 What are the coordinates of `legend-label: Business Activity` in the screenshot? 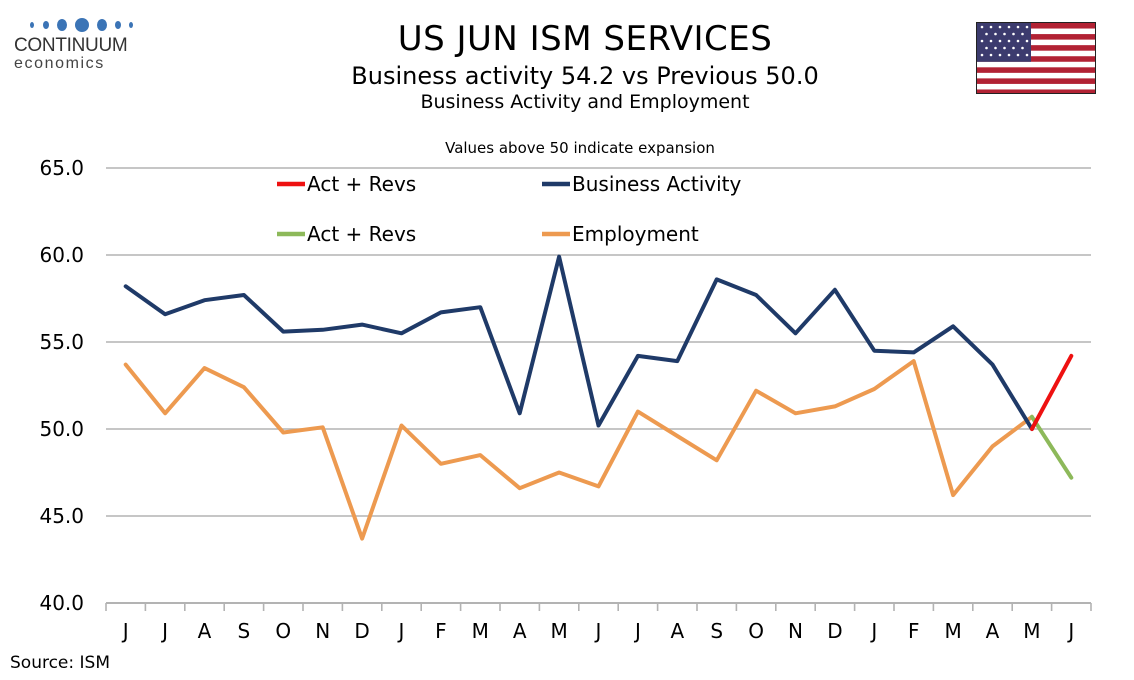 It's located at (657, 184).